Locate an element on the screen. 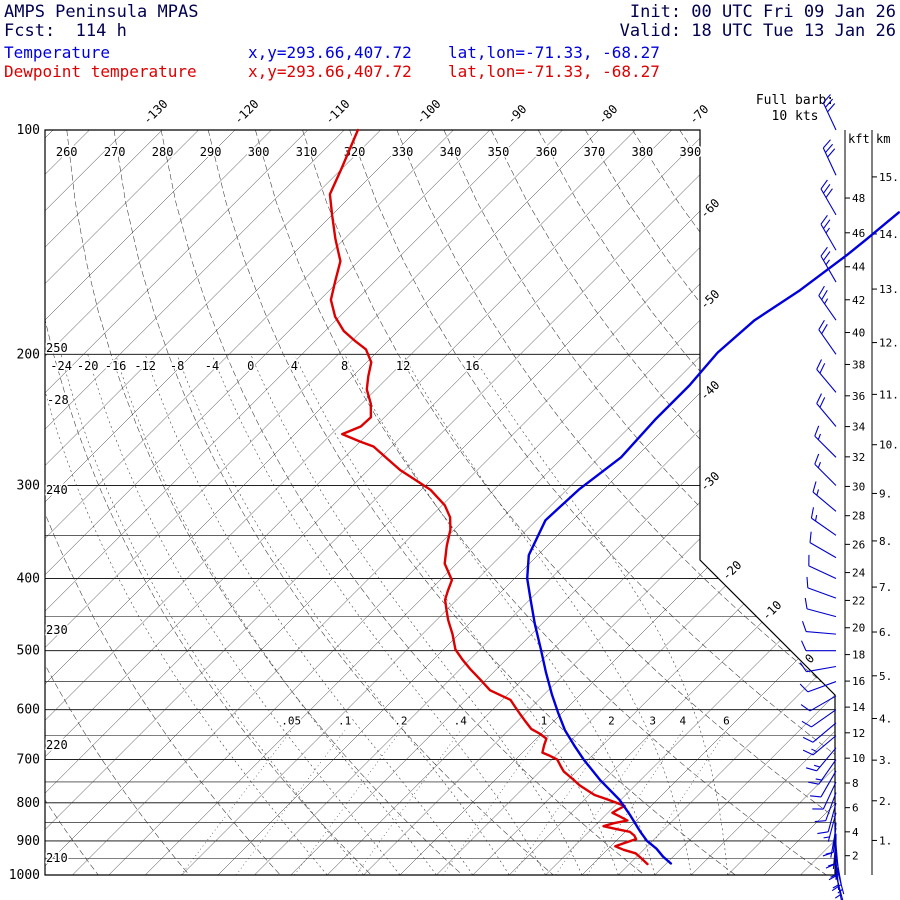  svg-text: 16 is located at coordinates (472, 366).